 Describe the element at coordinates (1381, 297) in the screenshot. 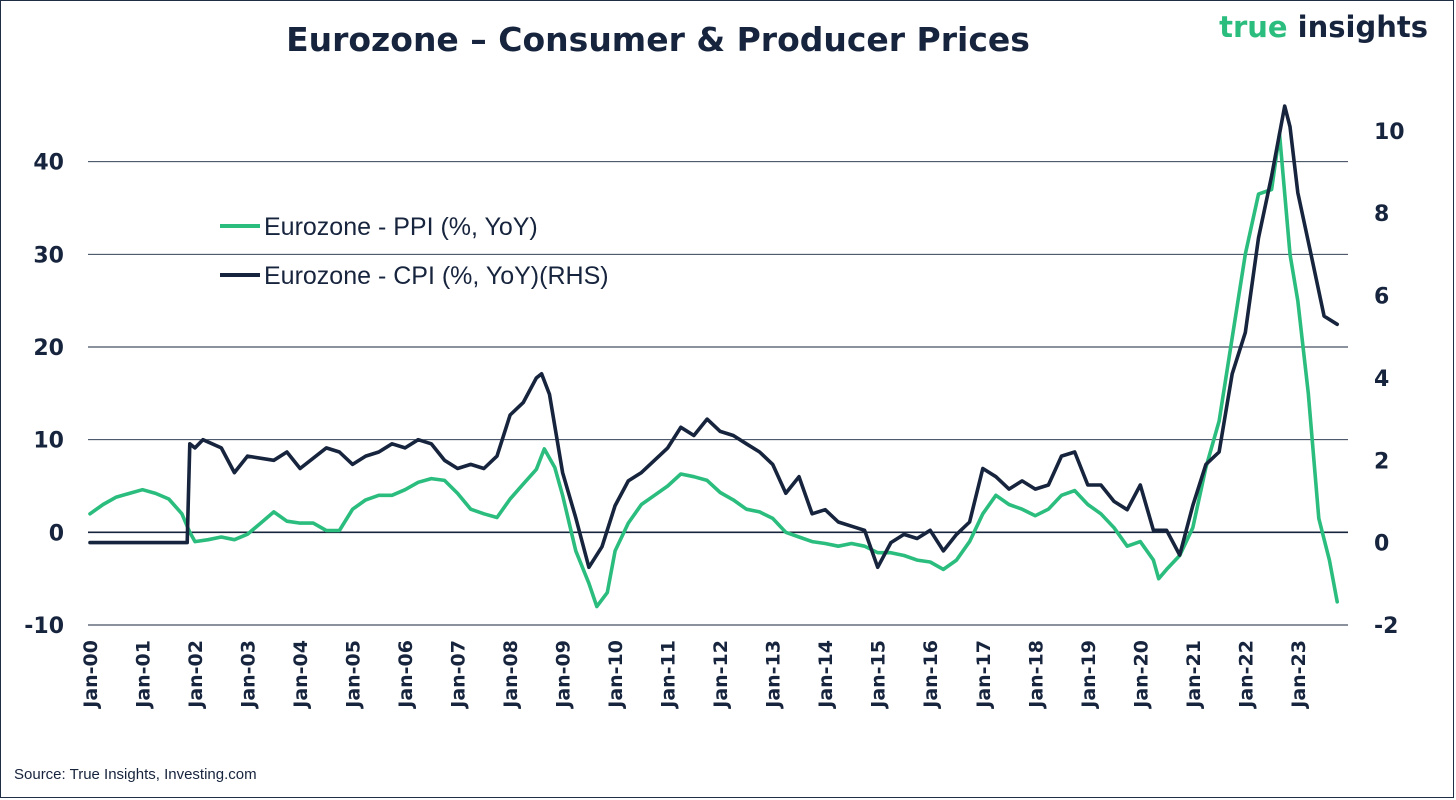

I see `y-right-tick-label: 6` at that location.